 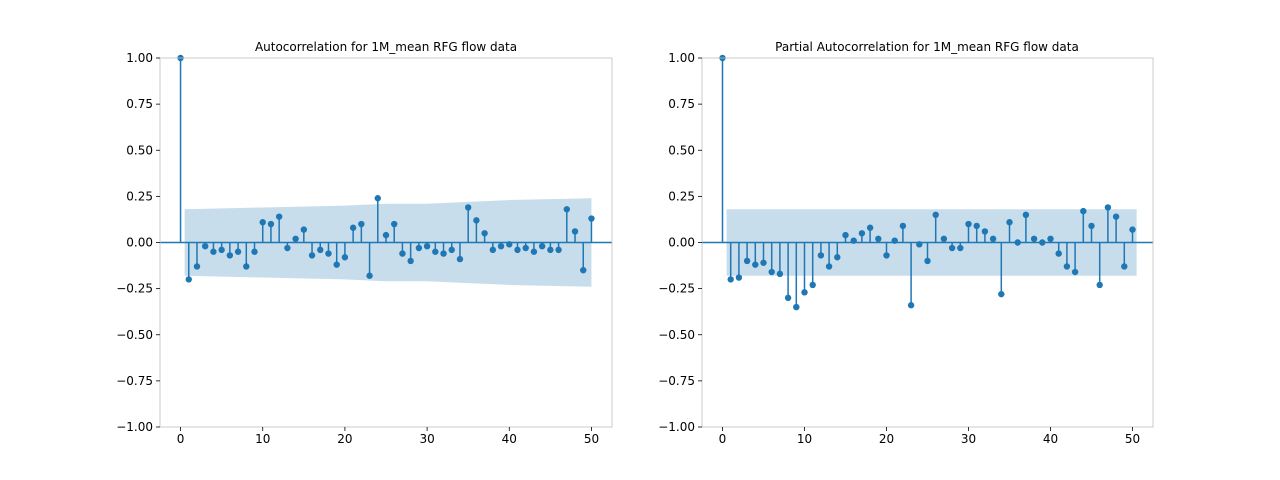 I want to click on pacf-x-tick-label: 10, so click(x=804, y=439).